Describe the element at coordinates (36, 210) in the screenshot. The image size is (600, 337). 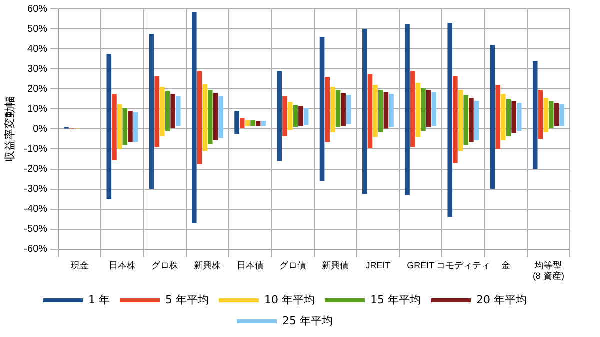
I see `y-tick-label: -40%` at that location.